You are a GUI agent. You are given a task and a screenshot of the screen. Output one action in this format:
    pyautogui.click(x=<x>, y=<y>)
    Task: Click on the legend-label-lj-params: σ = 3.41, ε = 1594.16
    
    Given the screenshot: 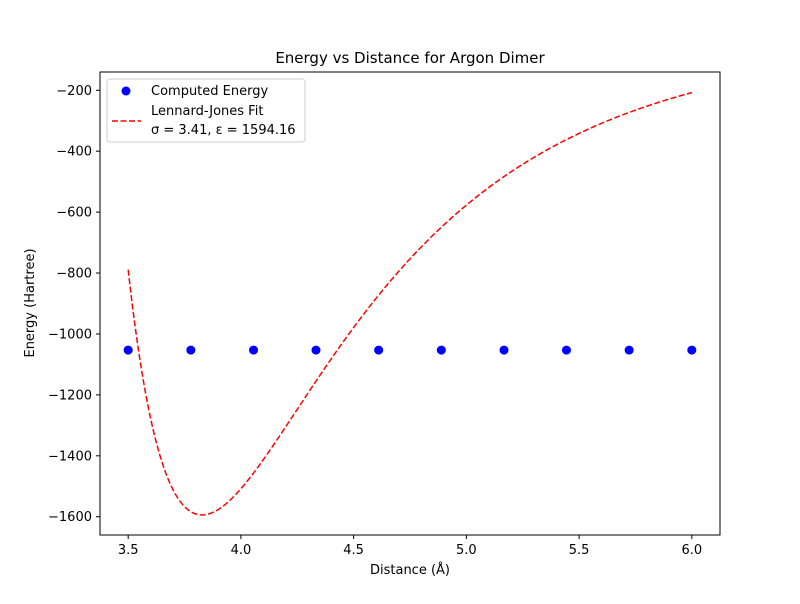 What is the action you would take?
    pyautogui.click(x=223, y=130)
    